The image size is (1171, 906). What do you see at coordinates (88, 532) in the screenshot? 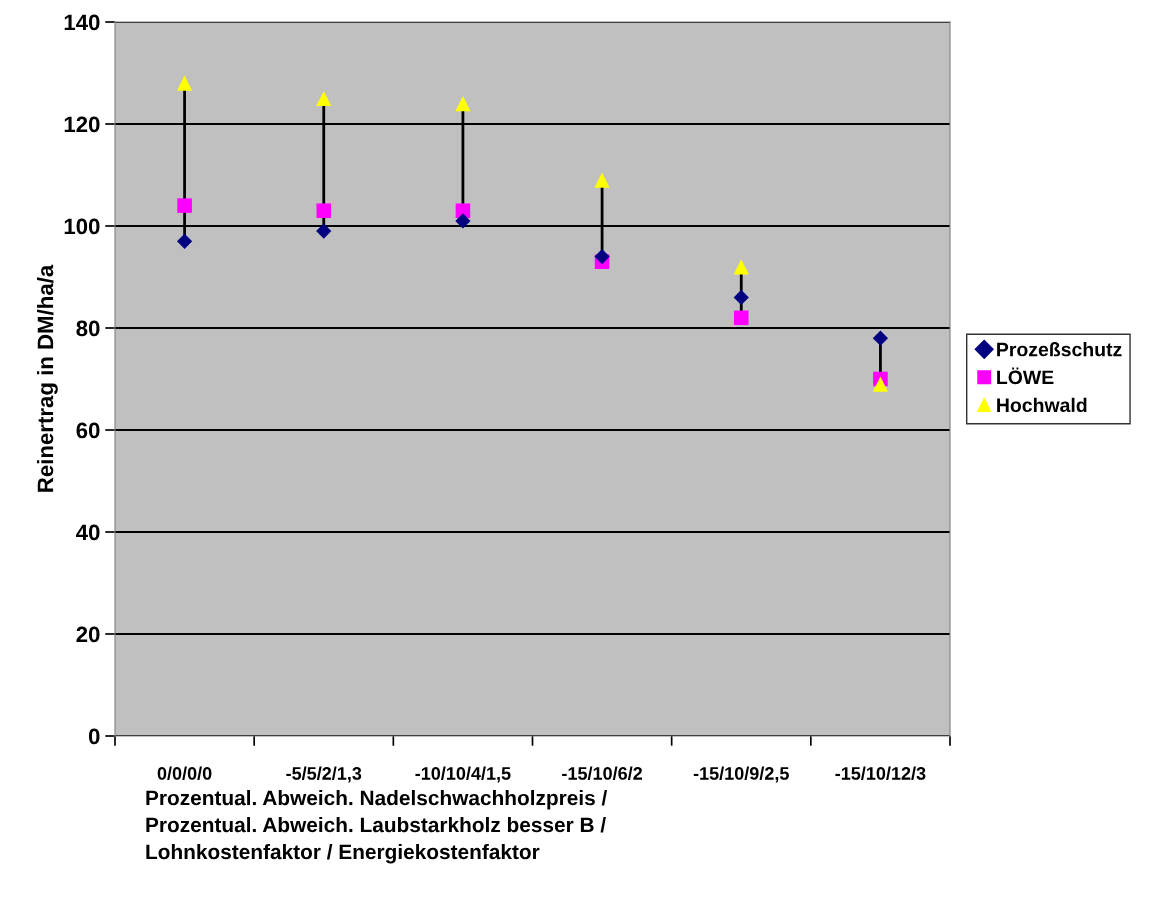
I see `y-tick-label: 40` at bounding box center [88, 532].